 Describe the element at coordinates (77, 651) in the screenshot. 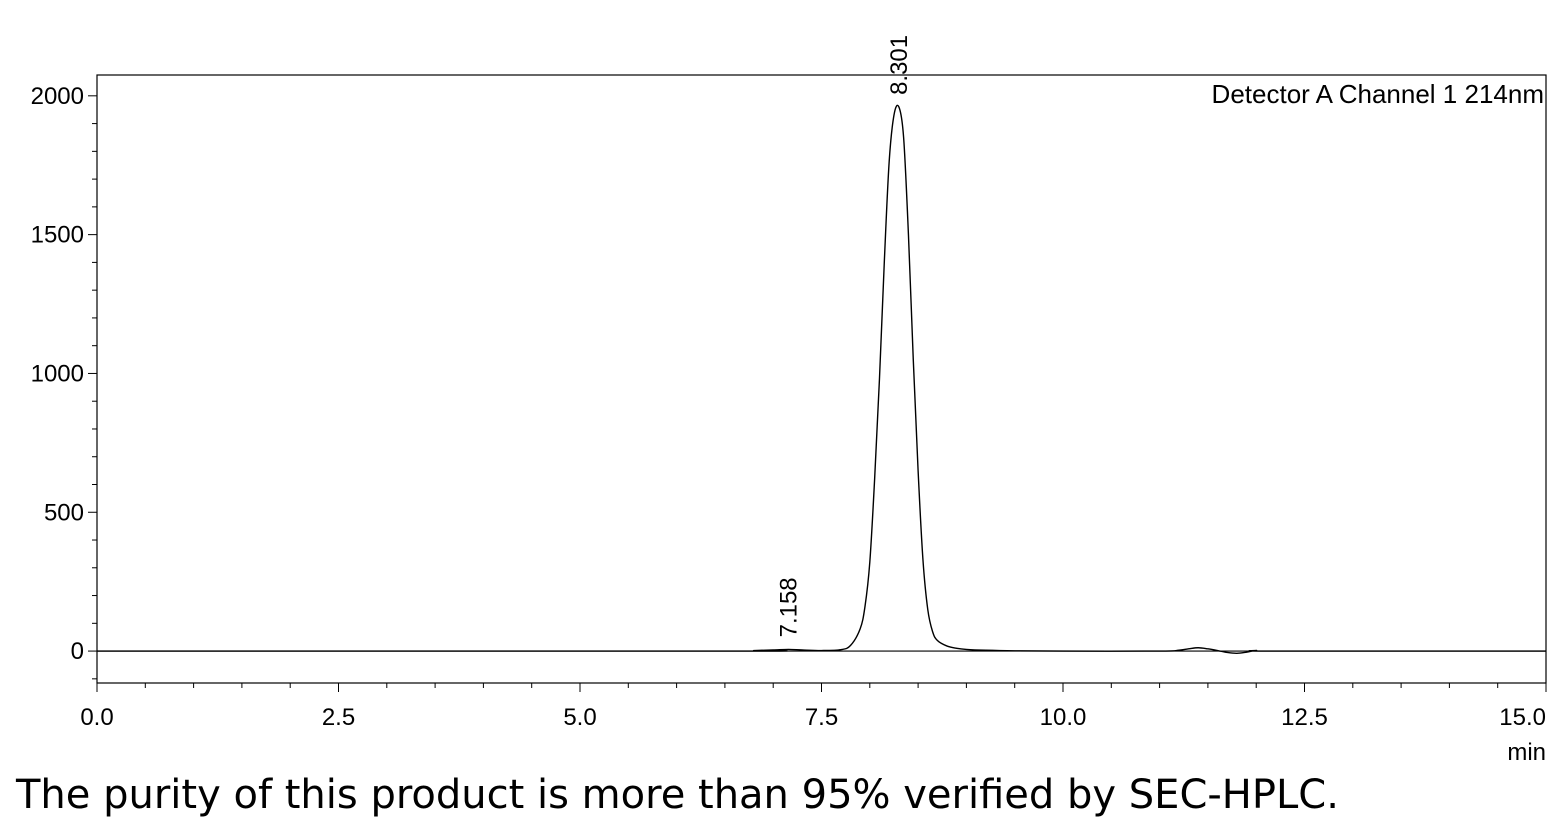

I see `y-tick-label: 0` at that location.